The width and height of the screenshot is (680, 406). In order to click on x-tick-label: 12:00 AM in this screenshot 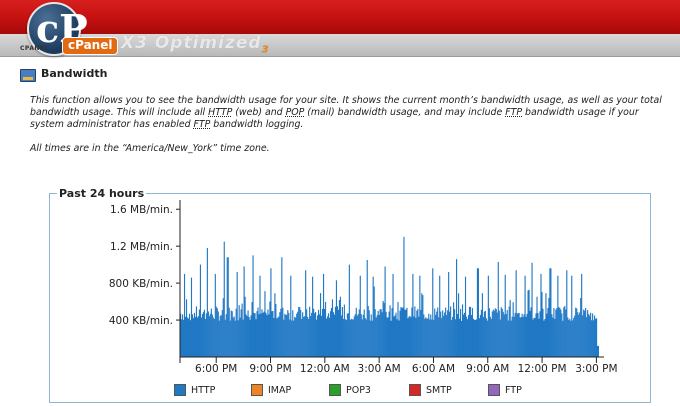, I will do `click(325, 369)`.